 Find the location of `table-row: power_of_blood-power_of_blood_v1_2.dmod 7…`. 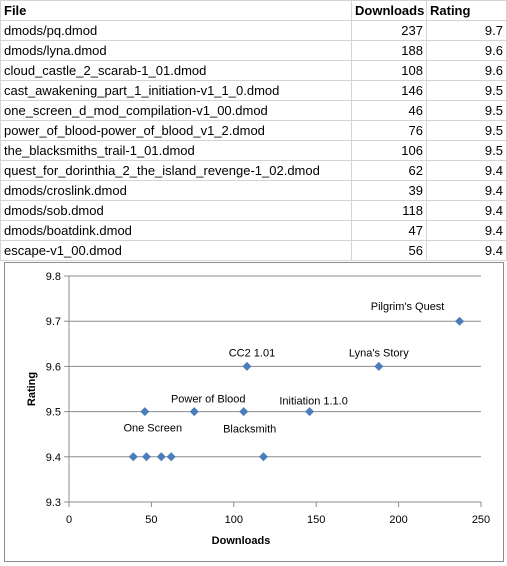

table-row: power_of_blood-power_of_blood_v1_2.dmod 7… is located at coordinates (253, 130).